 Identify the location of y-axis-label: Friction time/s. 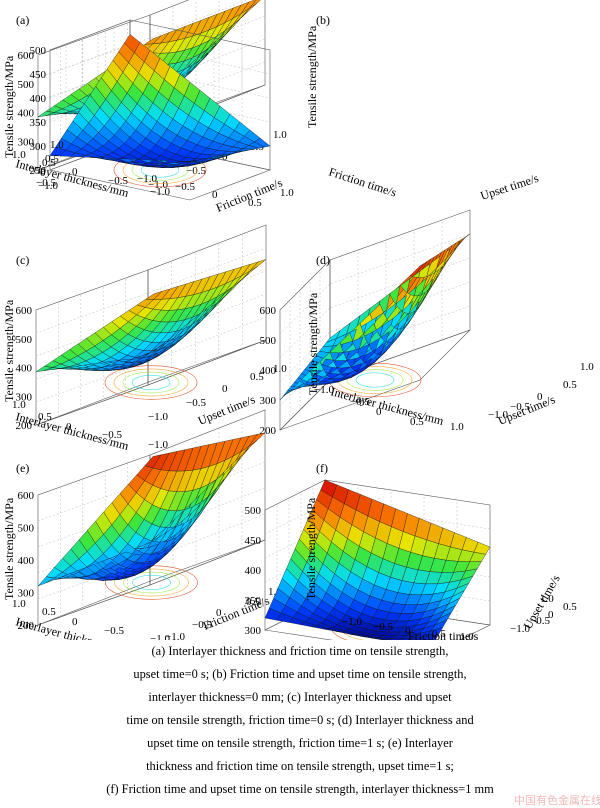
(363, 182).